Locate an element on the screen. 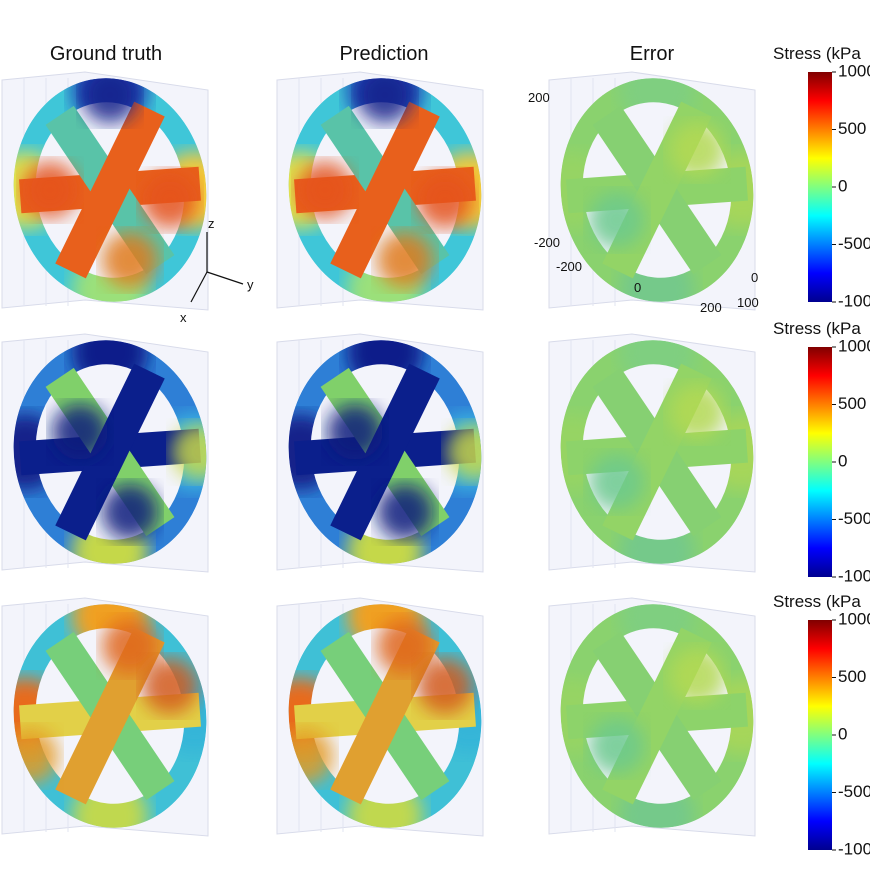  triad-label: x is located at coordinates (183, 317).